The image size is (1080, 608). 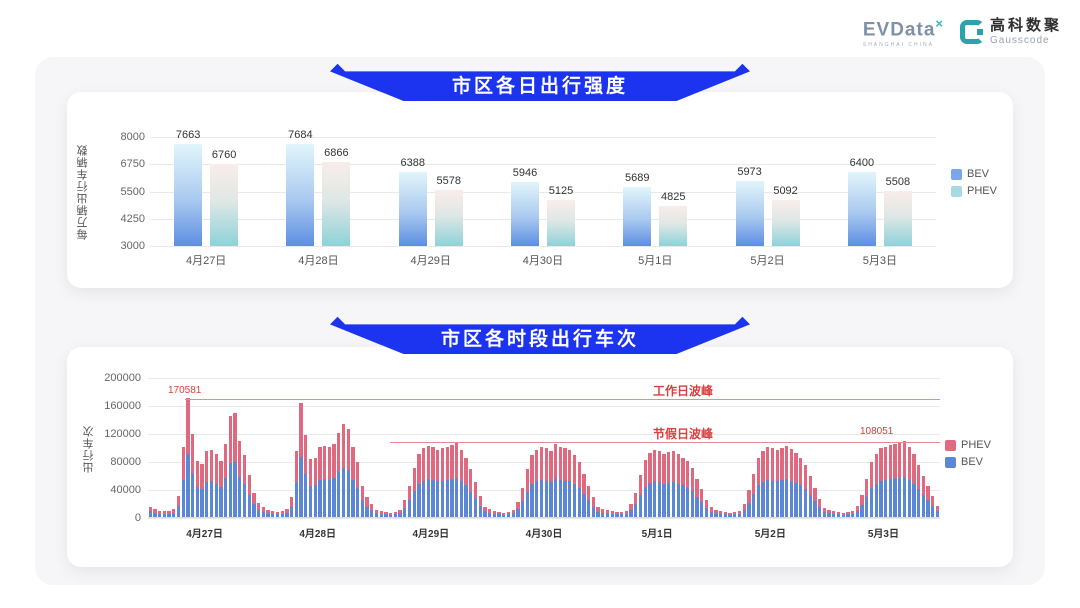 I want to click on bar-value-label: 5946, so click(x=525, y=172).